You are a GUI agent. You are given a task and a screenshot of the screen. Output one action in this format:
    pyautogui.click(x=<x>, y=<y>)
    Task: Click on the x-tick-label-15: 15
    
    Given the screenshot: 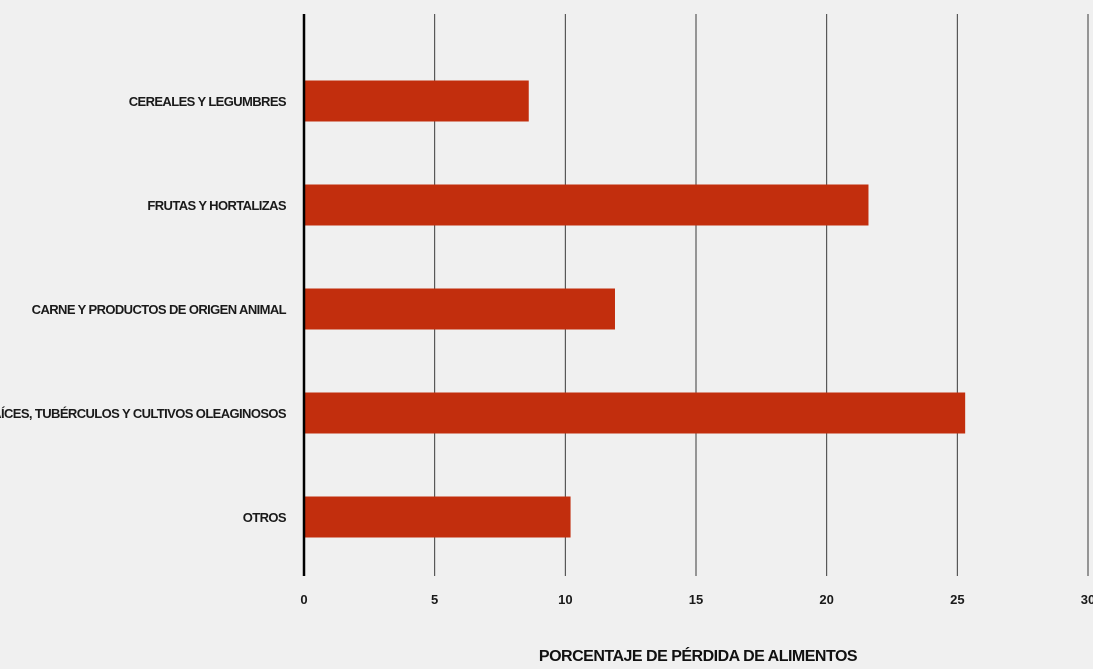 What is the action you would take?
    pyautogui.click(x=696, y=599)
    